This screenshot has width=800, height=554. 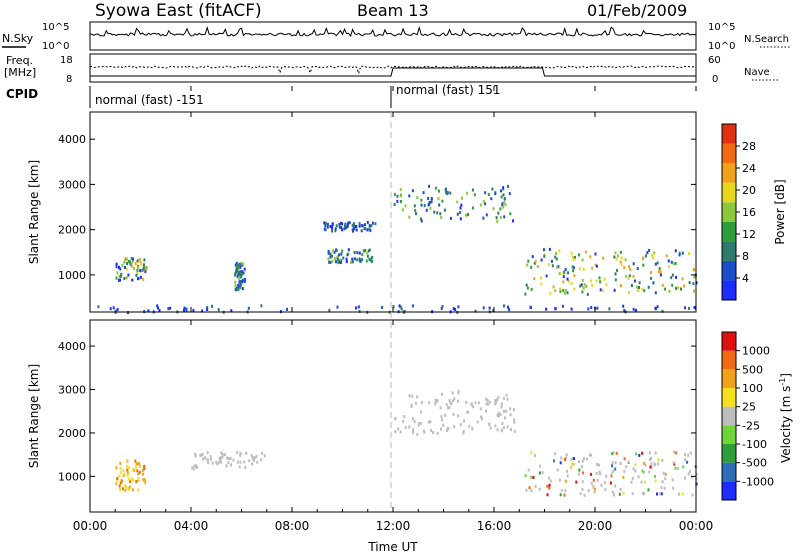 What do you see at coordinates (714, 60) in the screenshot?
I see `freq-right-tick-top: 60` at bounding box center [714, 60].